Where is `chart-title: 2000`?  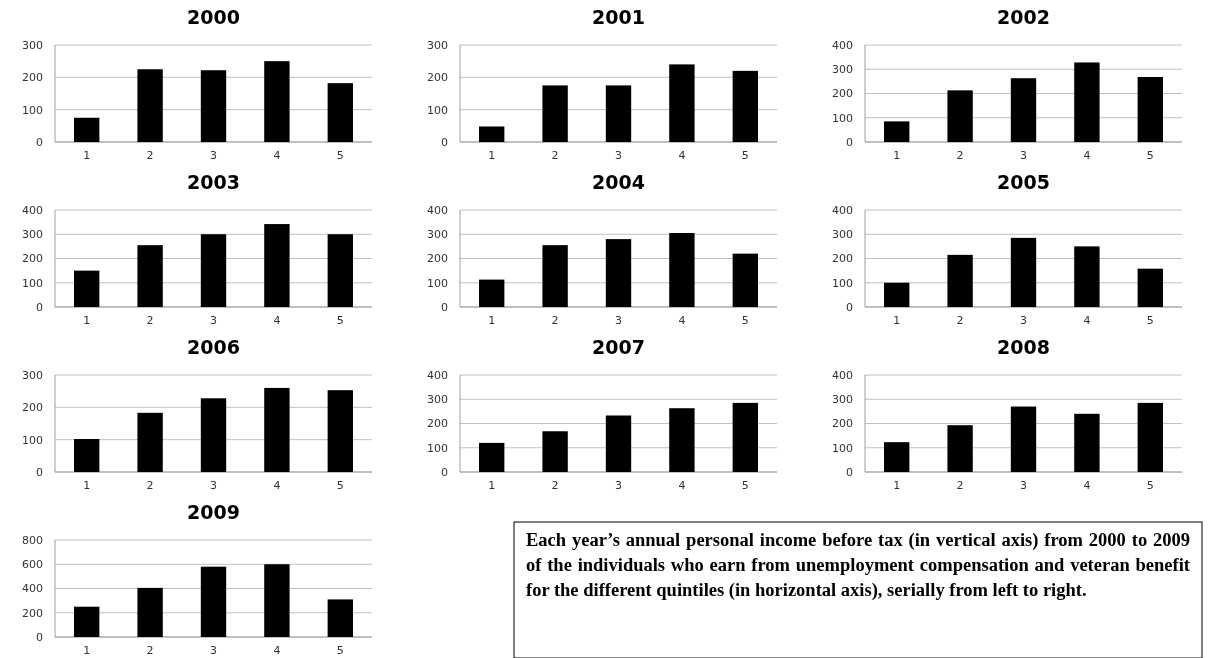
chart-title: 2000 is located at coordinates (213, 17).